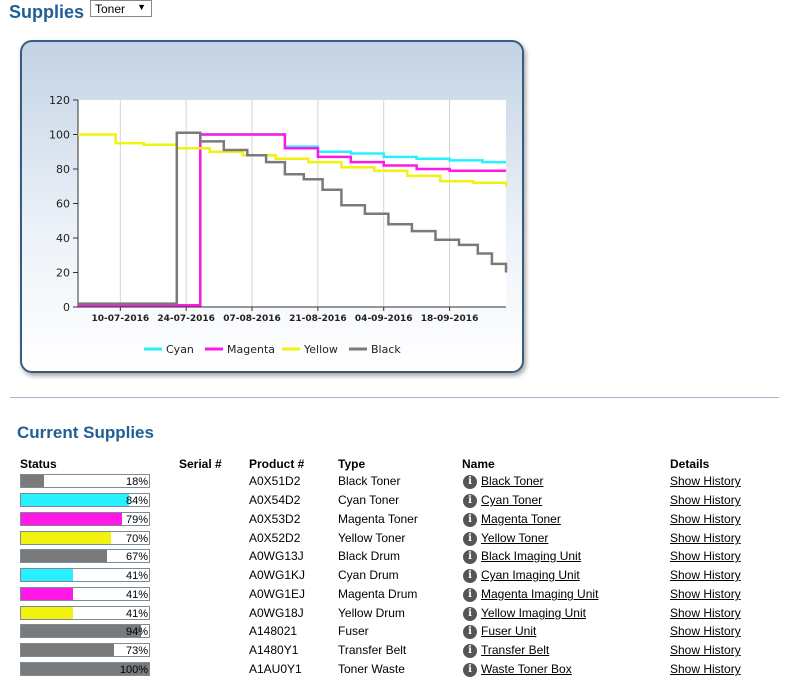  Describe the element at coordinates (136, 632) in the screenshot. I see `status-percent: 94%` at that location.